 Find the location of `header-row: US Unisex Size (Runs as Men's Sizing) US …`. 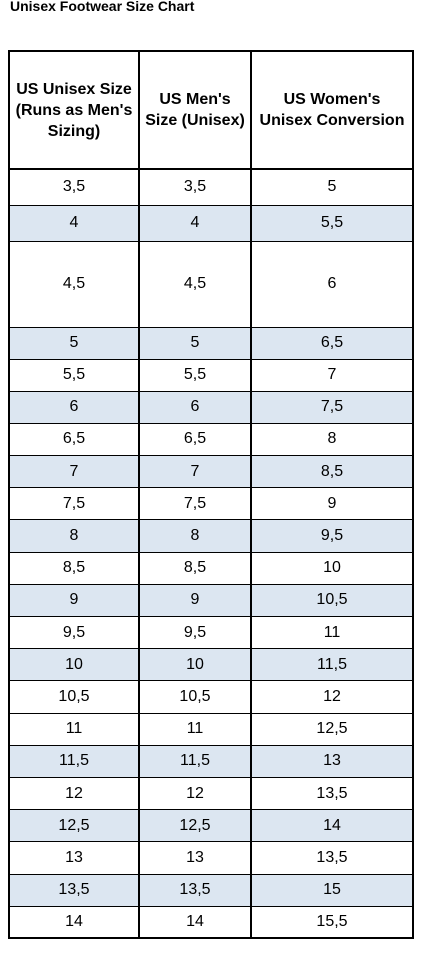

header-row: US Unisex Size (Runs as Men's Sizing) US … is located at coordinates (211, 110).